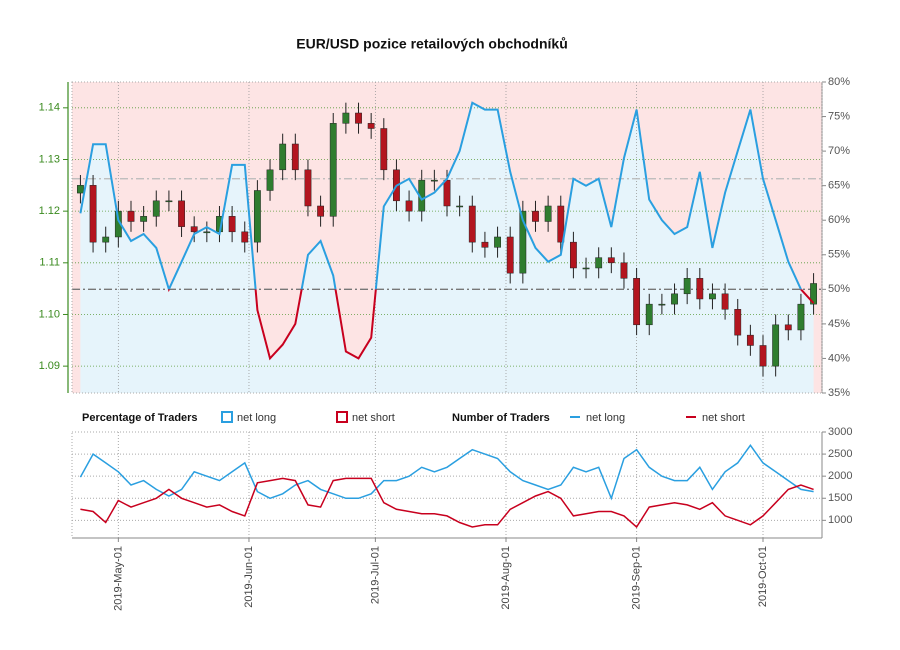 Image resolution: width=900 pixels, height=650 pixels. What do you see at coordinates (49, 314) in the screenshot?
I see `y-tick-label: 1.10` at bounding box center [49, 314].